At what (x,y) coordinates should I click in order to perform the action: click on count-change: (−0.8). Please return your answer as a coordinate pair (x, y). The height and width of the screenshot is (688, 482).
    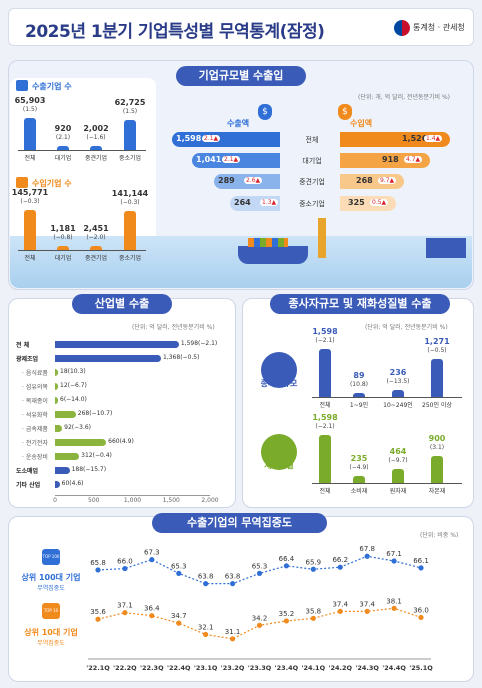
    Looking at the image, I should click on (63, 237).